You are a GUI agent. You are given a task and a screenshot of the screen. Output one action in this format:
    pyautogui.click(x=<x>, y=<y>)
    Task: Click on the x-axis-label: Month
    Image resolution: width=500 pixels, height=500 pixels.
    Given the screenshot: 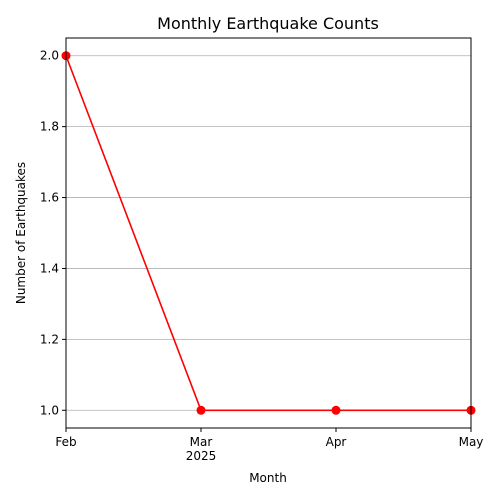 What is the action you would take?
    pyautogui.click(x=268, y=478)
    